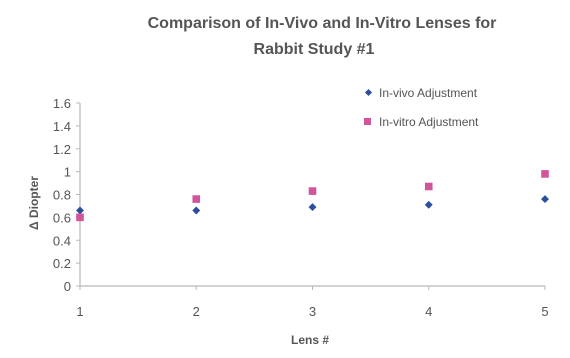  Describe the element at coordinates (62, 263) in the screenshot. I see `y-tick-label: 0.2` at that location.